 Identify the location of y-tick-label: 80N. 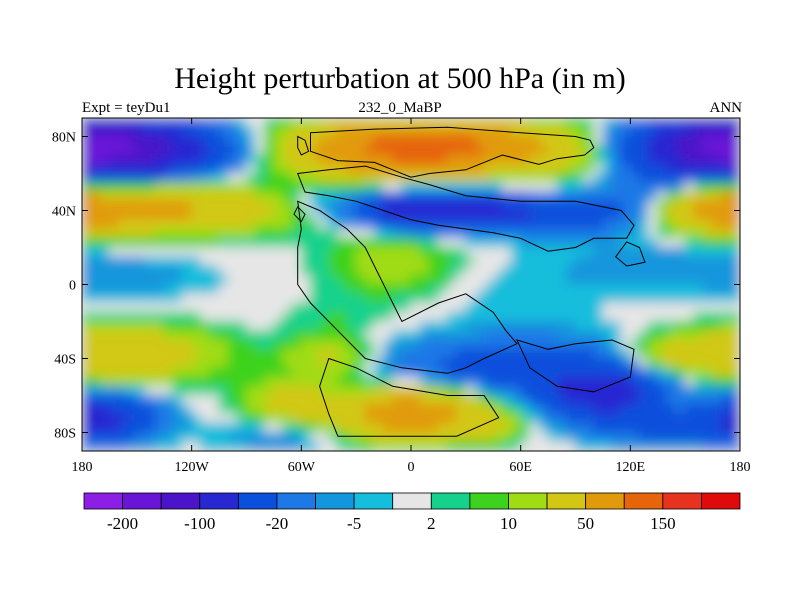
(64, 138).